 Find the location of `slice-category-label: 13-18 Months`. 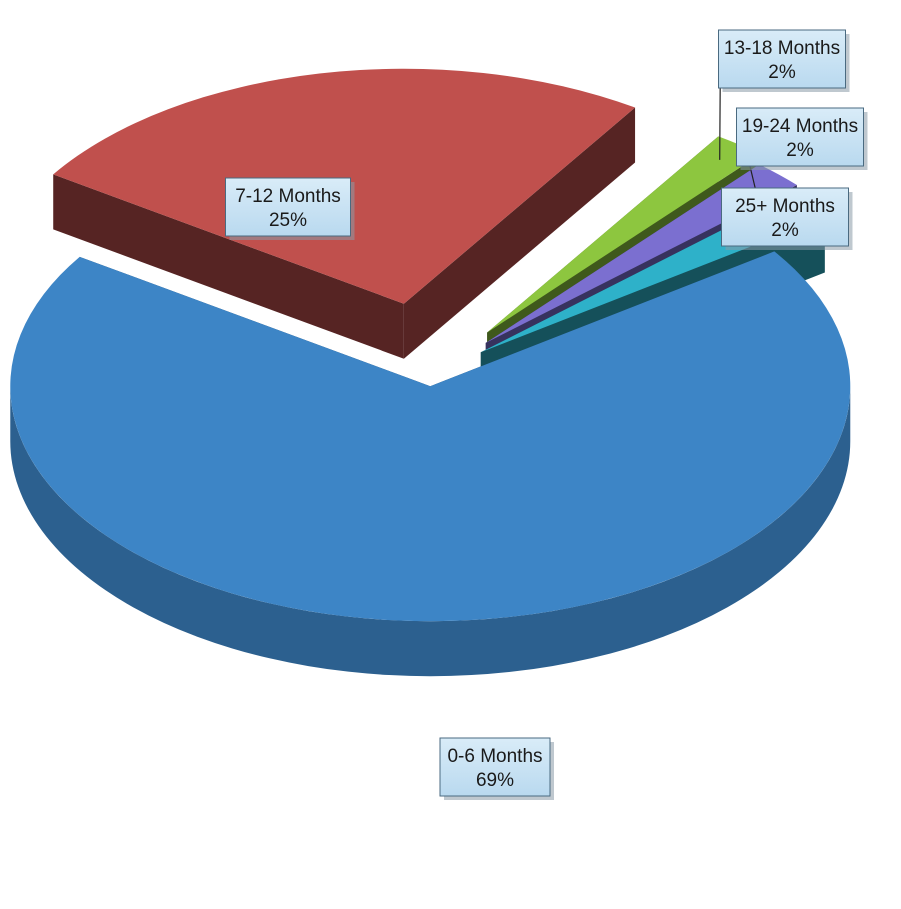

slice-category-label: 13-18 Months is located at coordinates (782, 48).